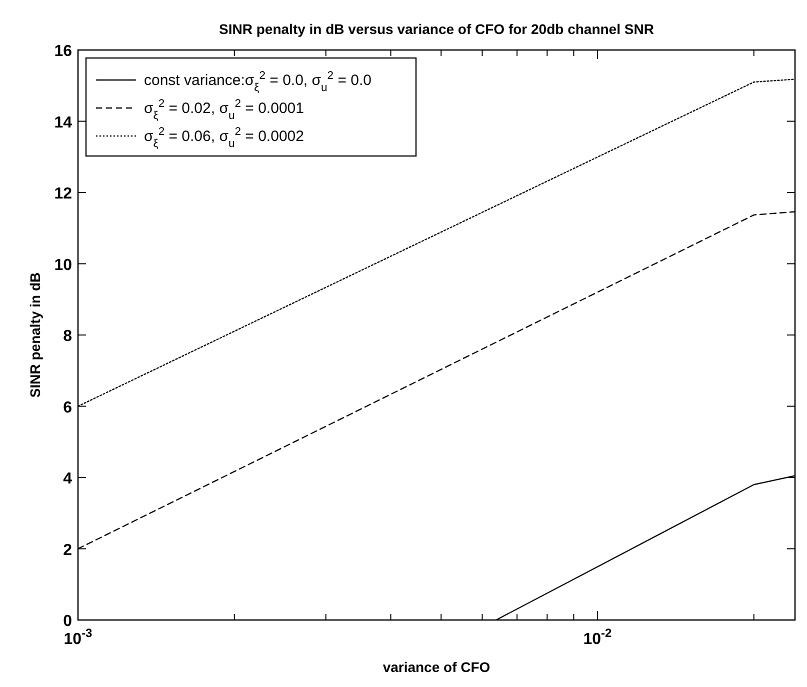 The height and width of the screenshot is (687, 807). I want to click on y-tick-label: 12, so click(63, 194).